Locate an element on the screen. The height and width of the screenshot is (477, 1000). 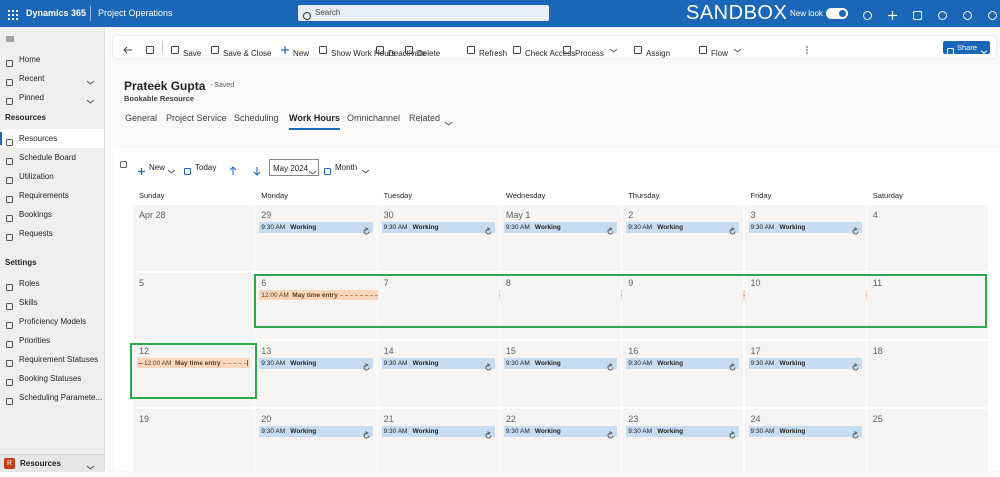
day-cell: 21 is located at coordinates (438, 442).